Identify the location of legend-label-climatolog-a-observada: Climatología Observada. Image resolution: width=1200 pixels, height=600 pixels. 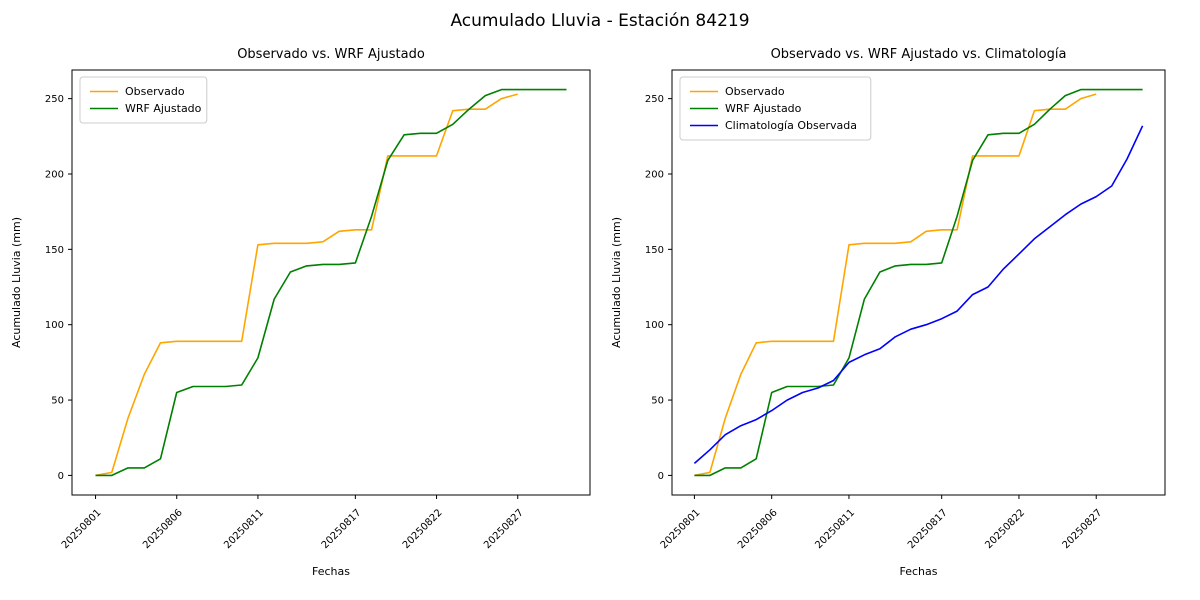
(791, 125).